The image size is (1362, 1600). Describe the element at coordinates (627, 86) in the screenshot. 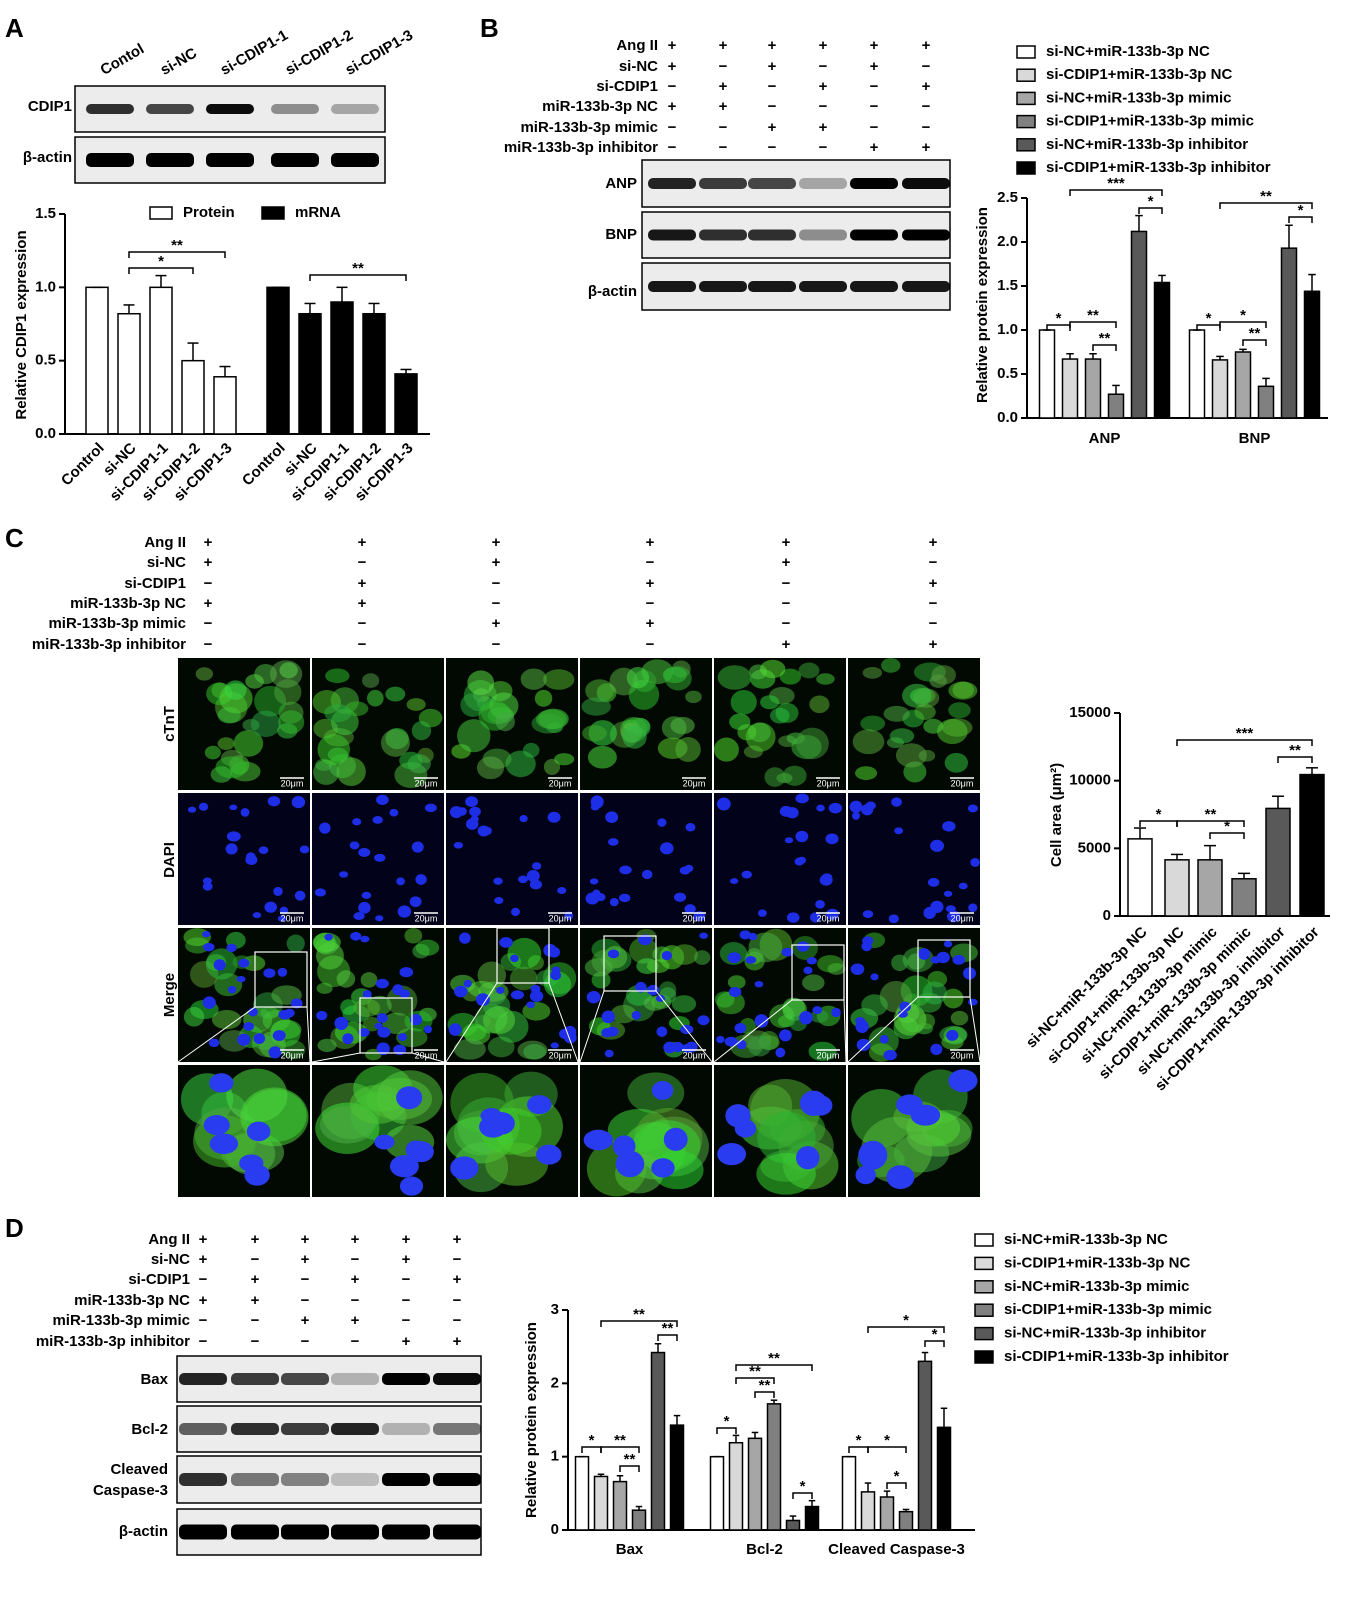

I see `condition-label: si-CDIP1` at that location.